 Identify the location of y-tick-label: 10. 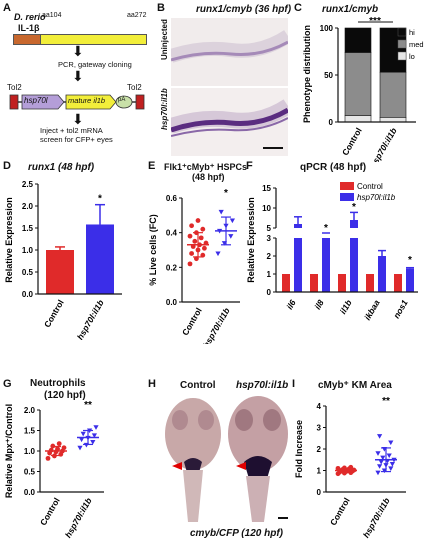
(266, 208).